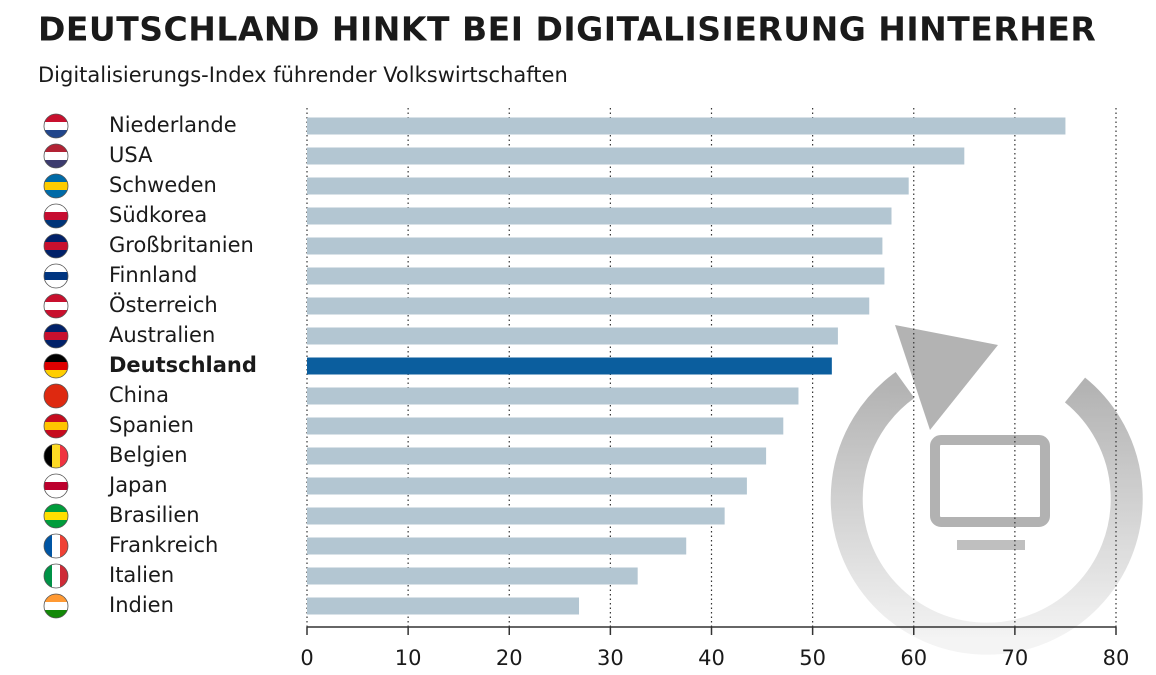 This screenshot has width=1156, height=675. What do you see at coordinates (137, 485) in the screenshot?
I see `category-label: Japan` at bounding box center [137, 485].